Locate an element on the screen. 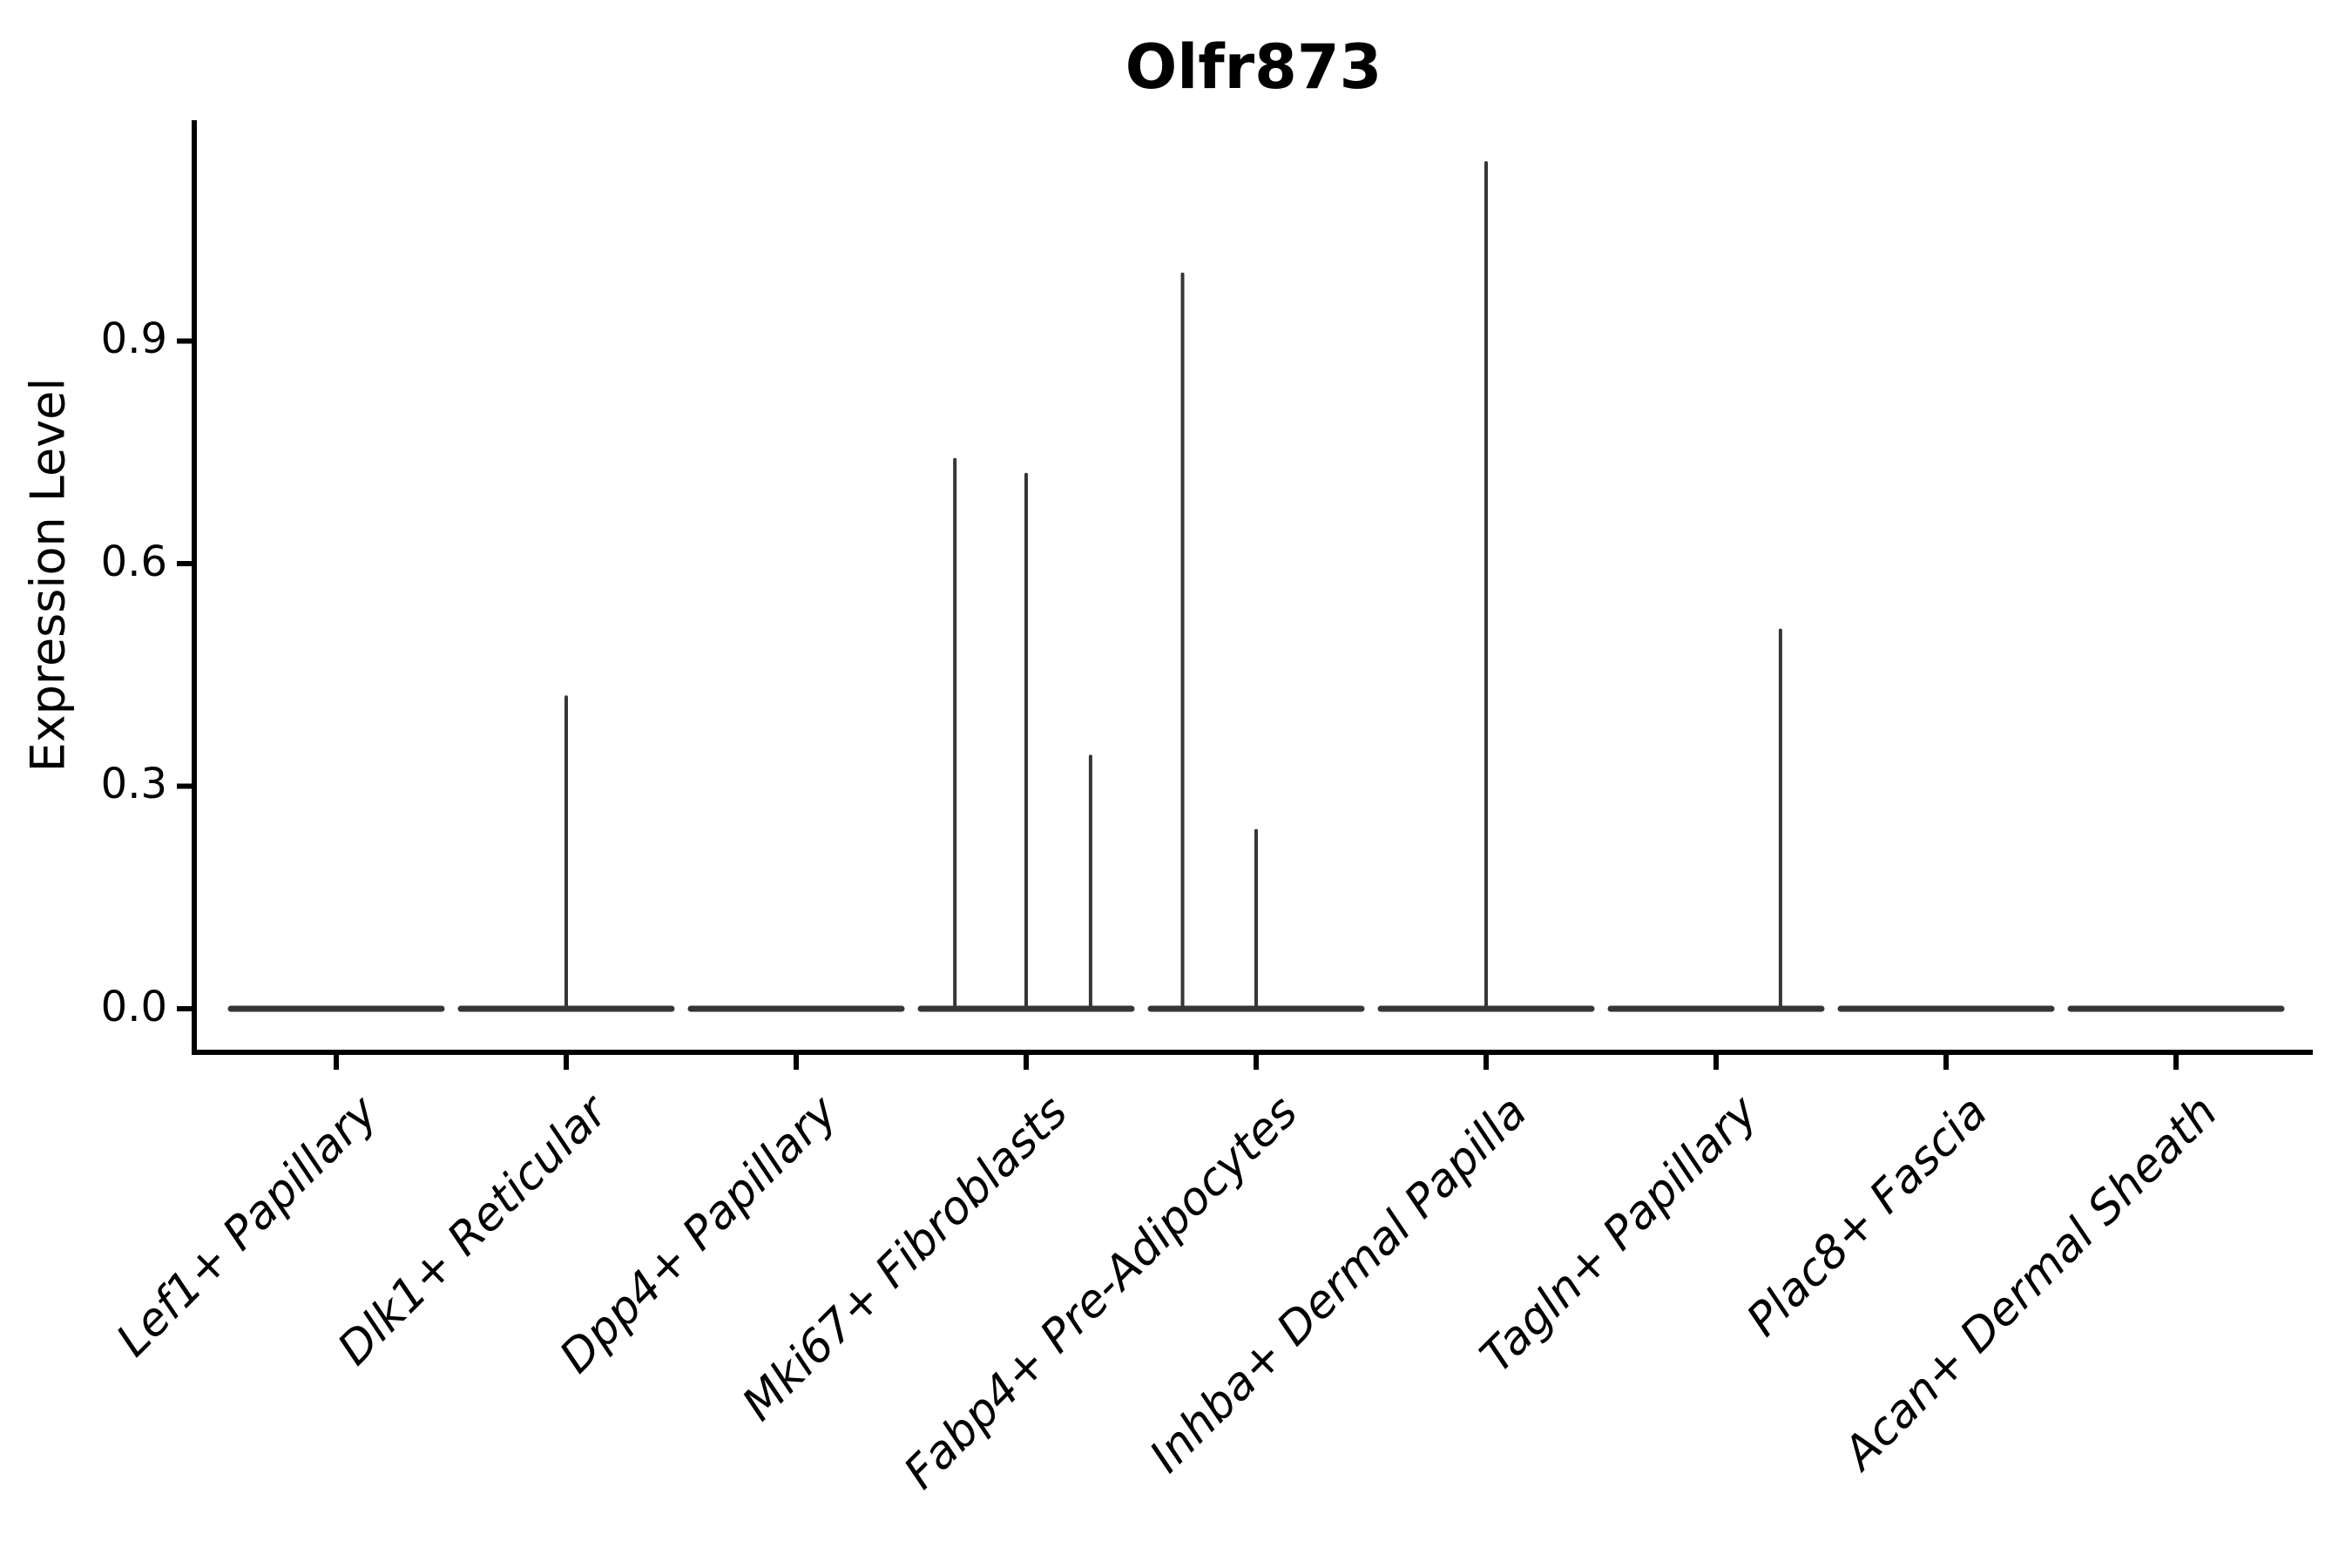  chart-title: Olfr873 is located at coordinates (1253, 67).